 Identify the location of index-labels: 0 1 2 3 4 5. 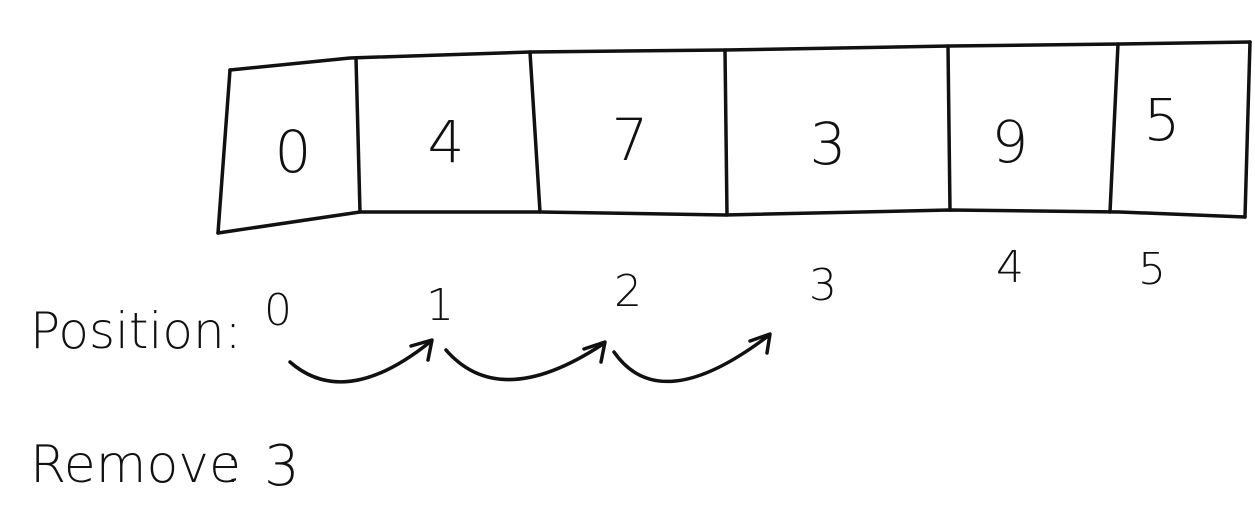
(715, 289).